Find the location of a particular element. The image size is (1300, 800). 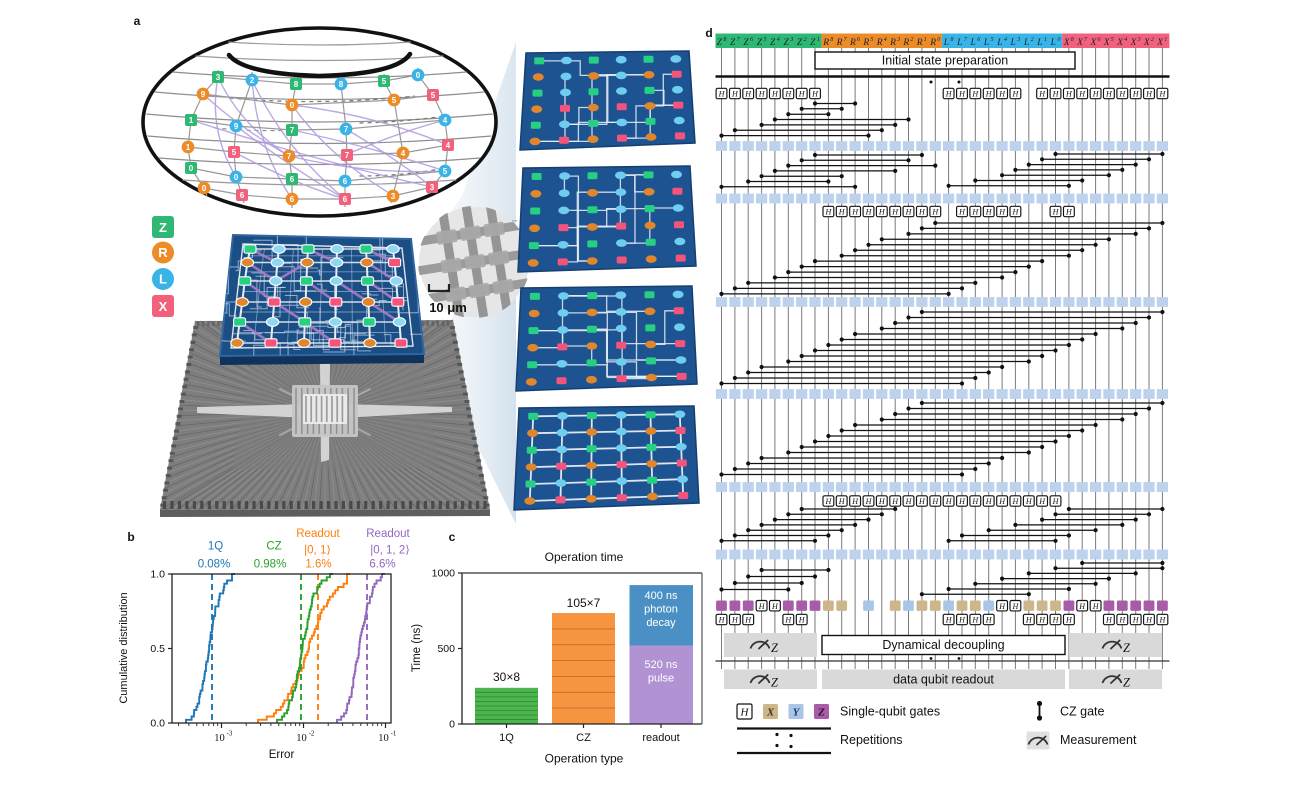

svg-text: 0.5 is located at coordinates (157, 649).